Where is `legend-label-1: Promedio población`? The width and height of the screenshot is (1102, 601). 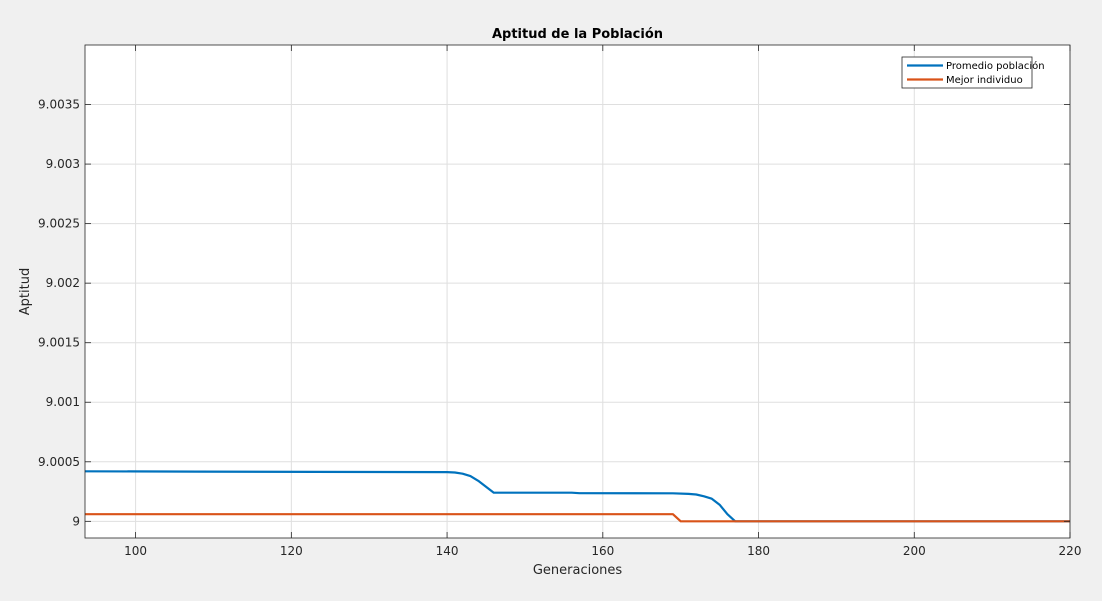 legend-label-1: Promedio población is located at coordinates (995, 66).